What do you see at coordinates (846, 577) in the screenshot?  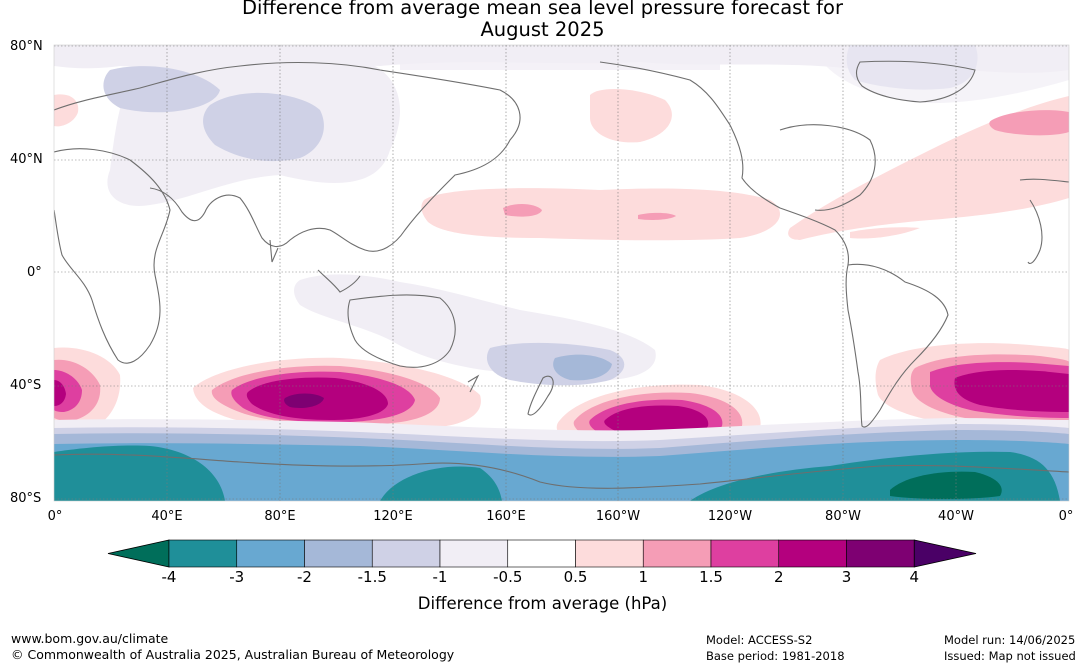 I see `colorbar-tick-label: 3` at bounding box center [846, 577].